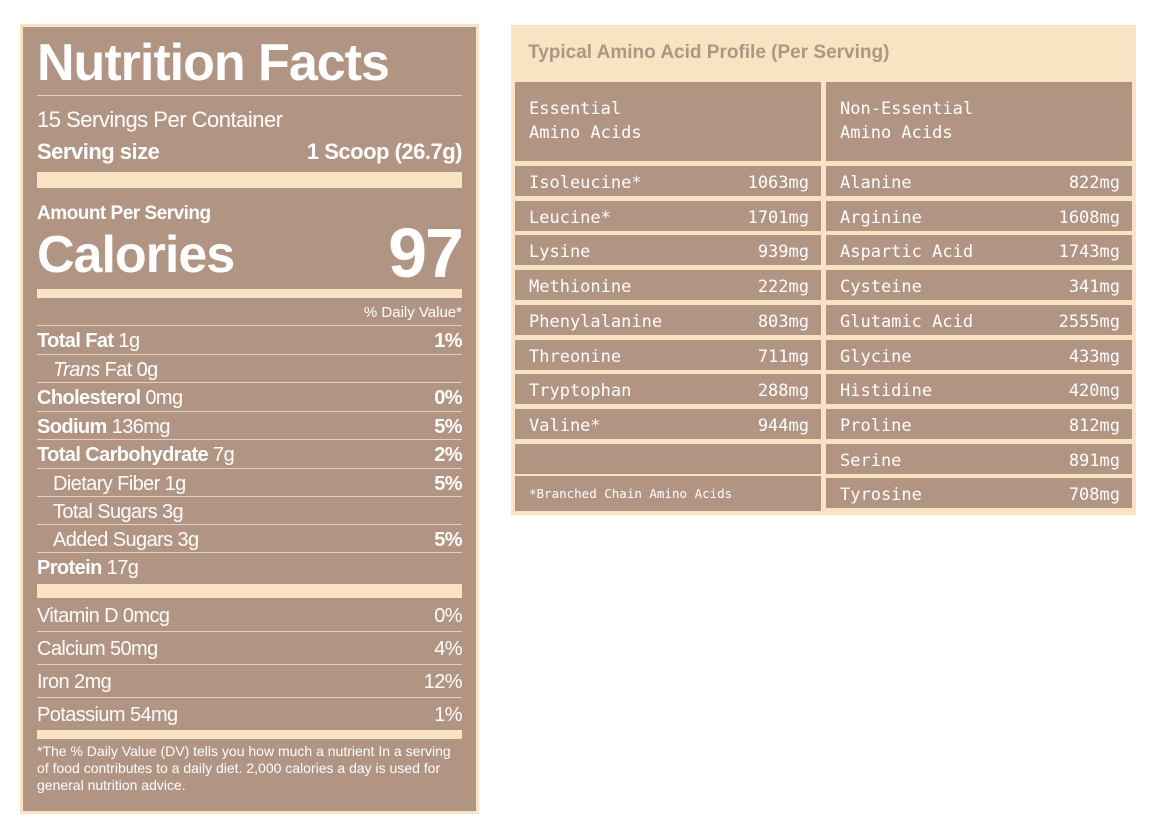  I want to click on nutrient-row: Trans Fat 0g, so click(249, 369).